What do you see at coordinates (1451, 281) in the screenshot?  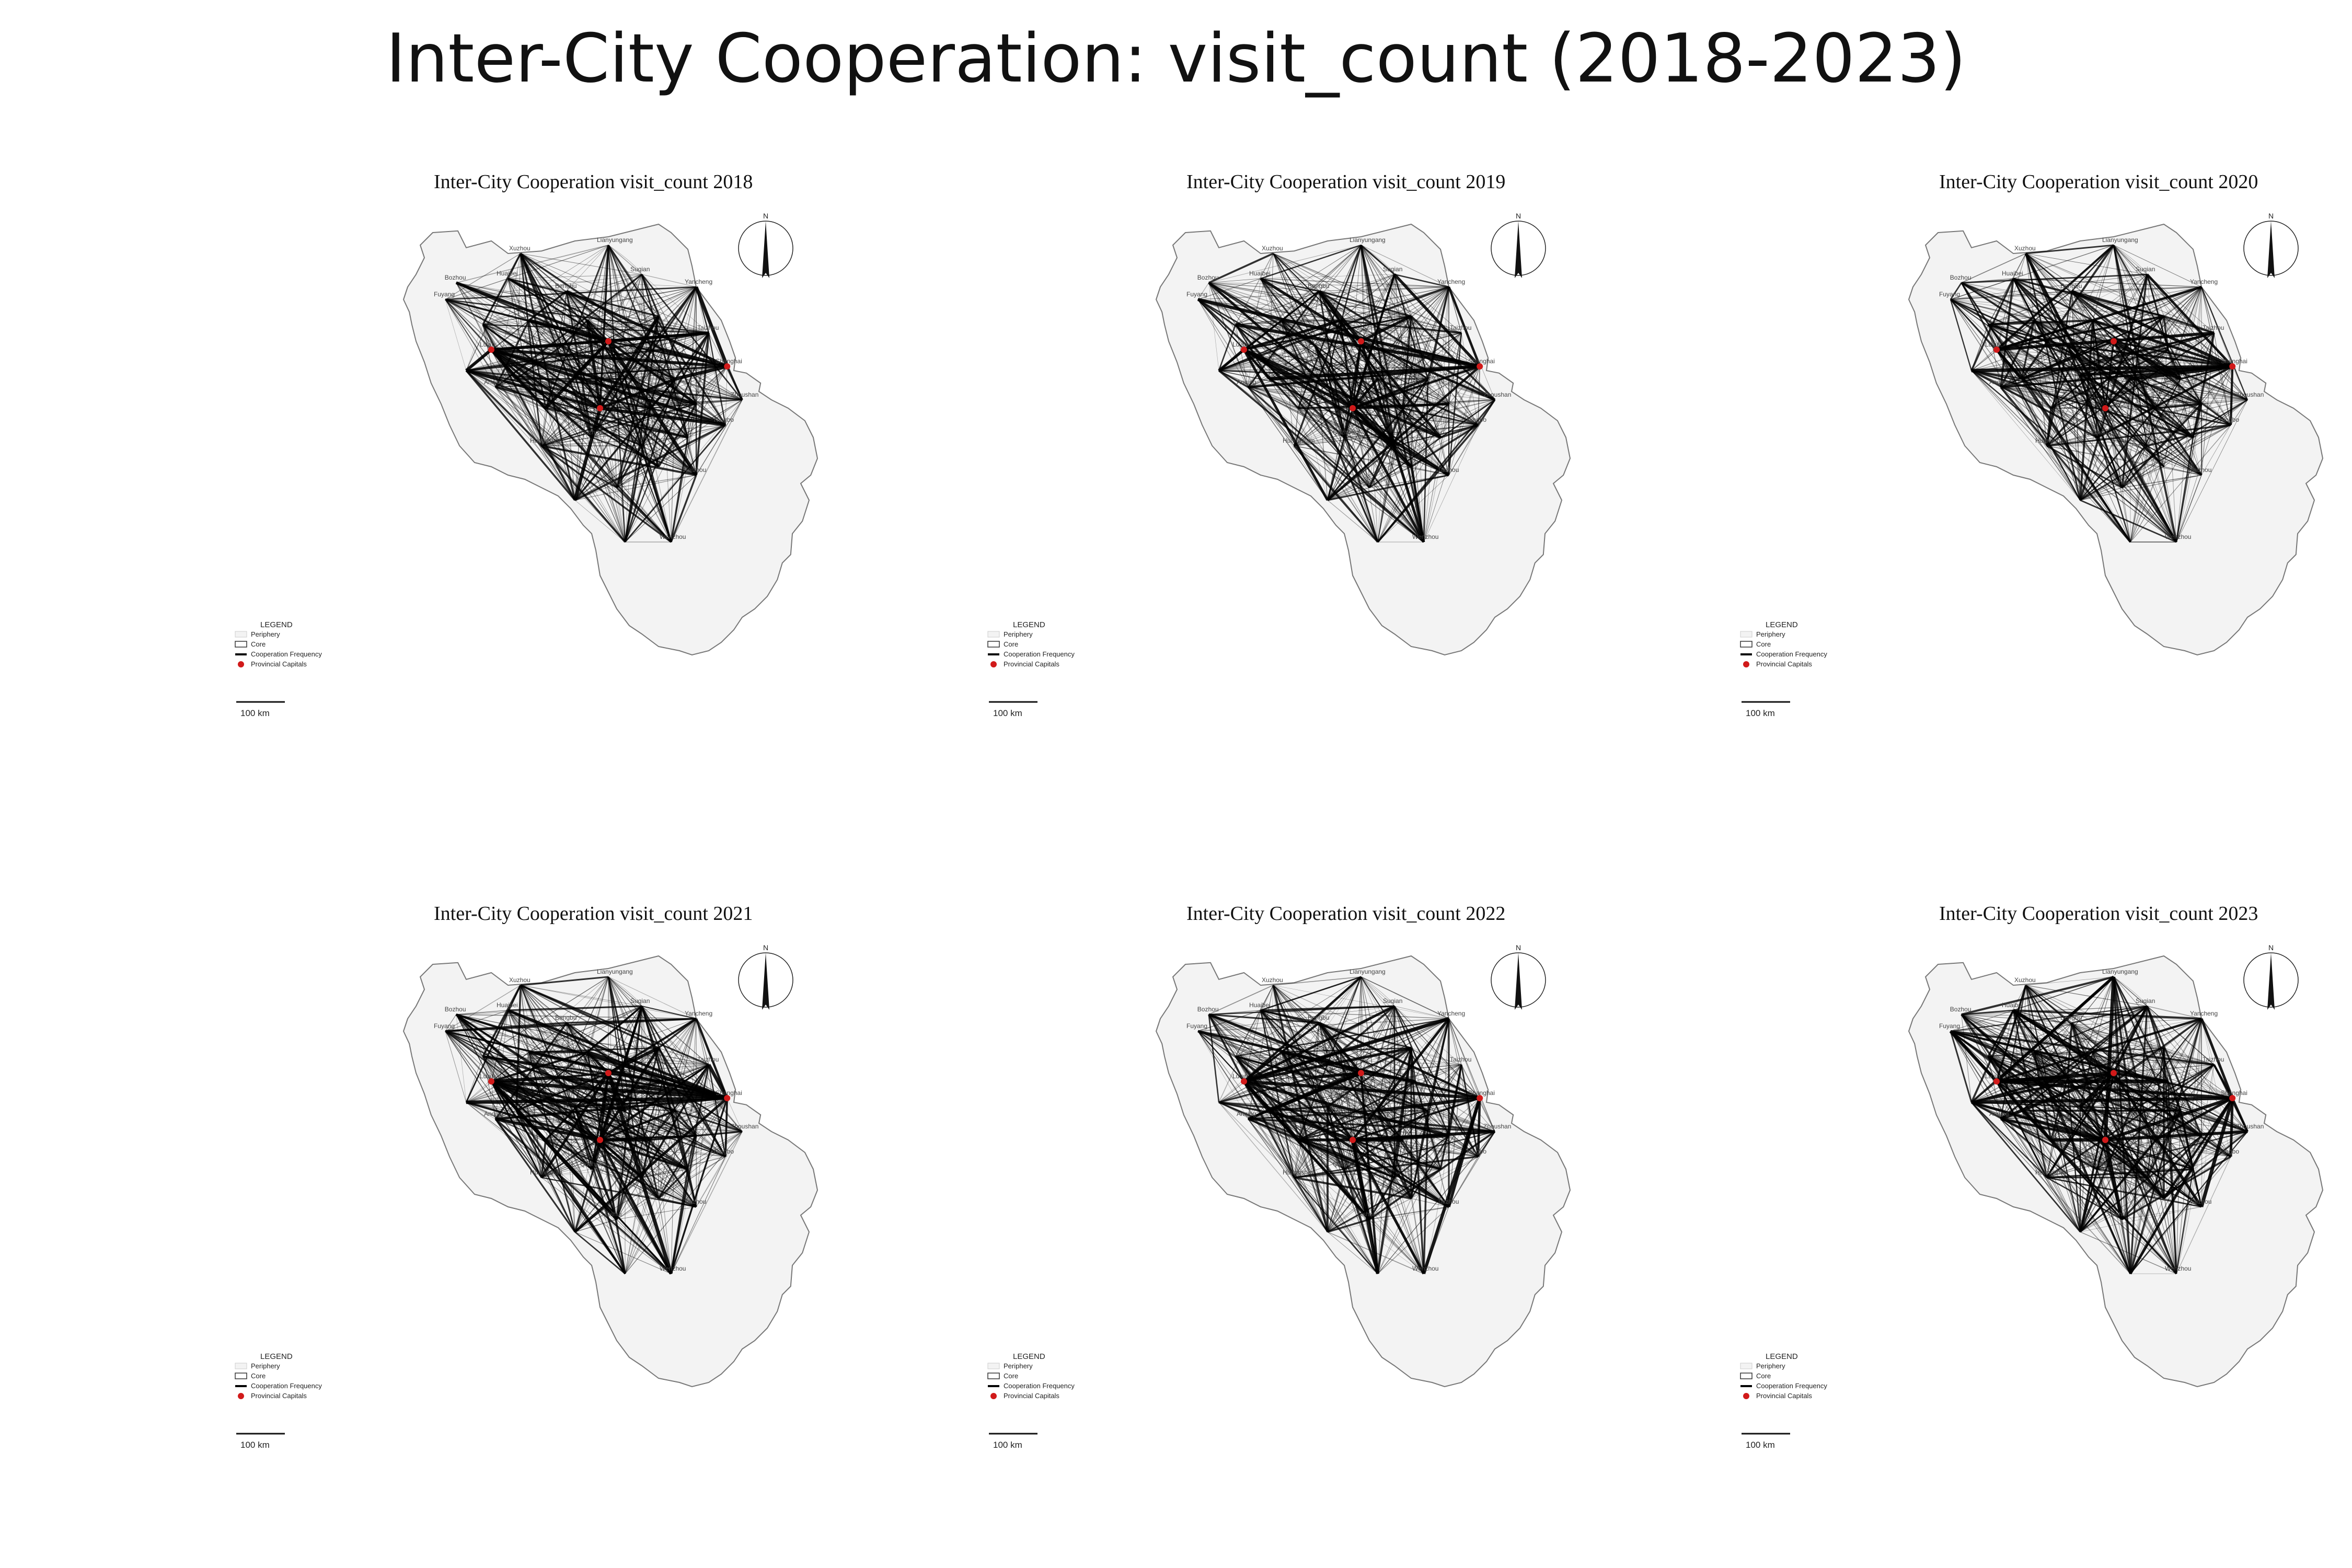 I see `city-label: Yancheng` at bounding box center [1451, 281].